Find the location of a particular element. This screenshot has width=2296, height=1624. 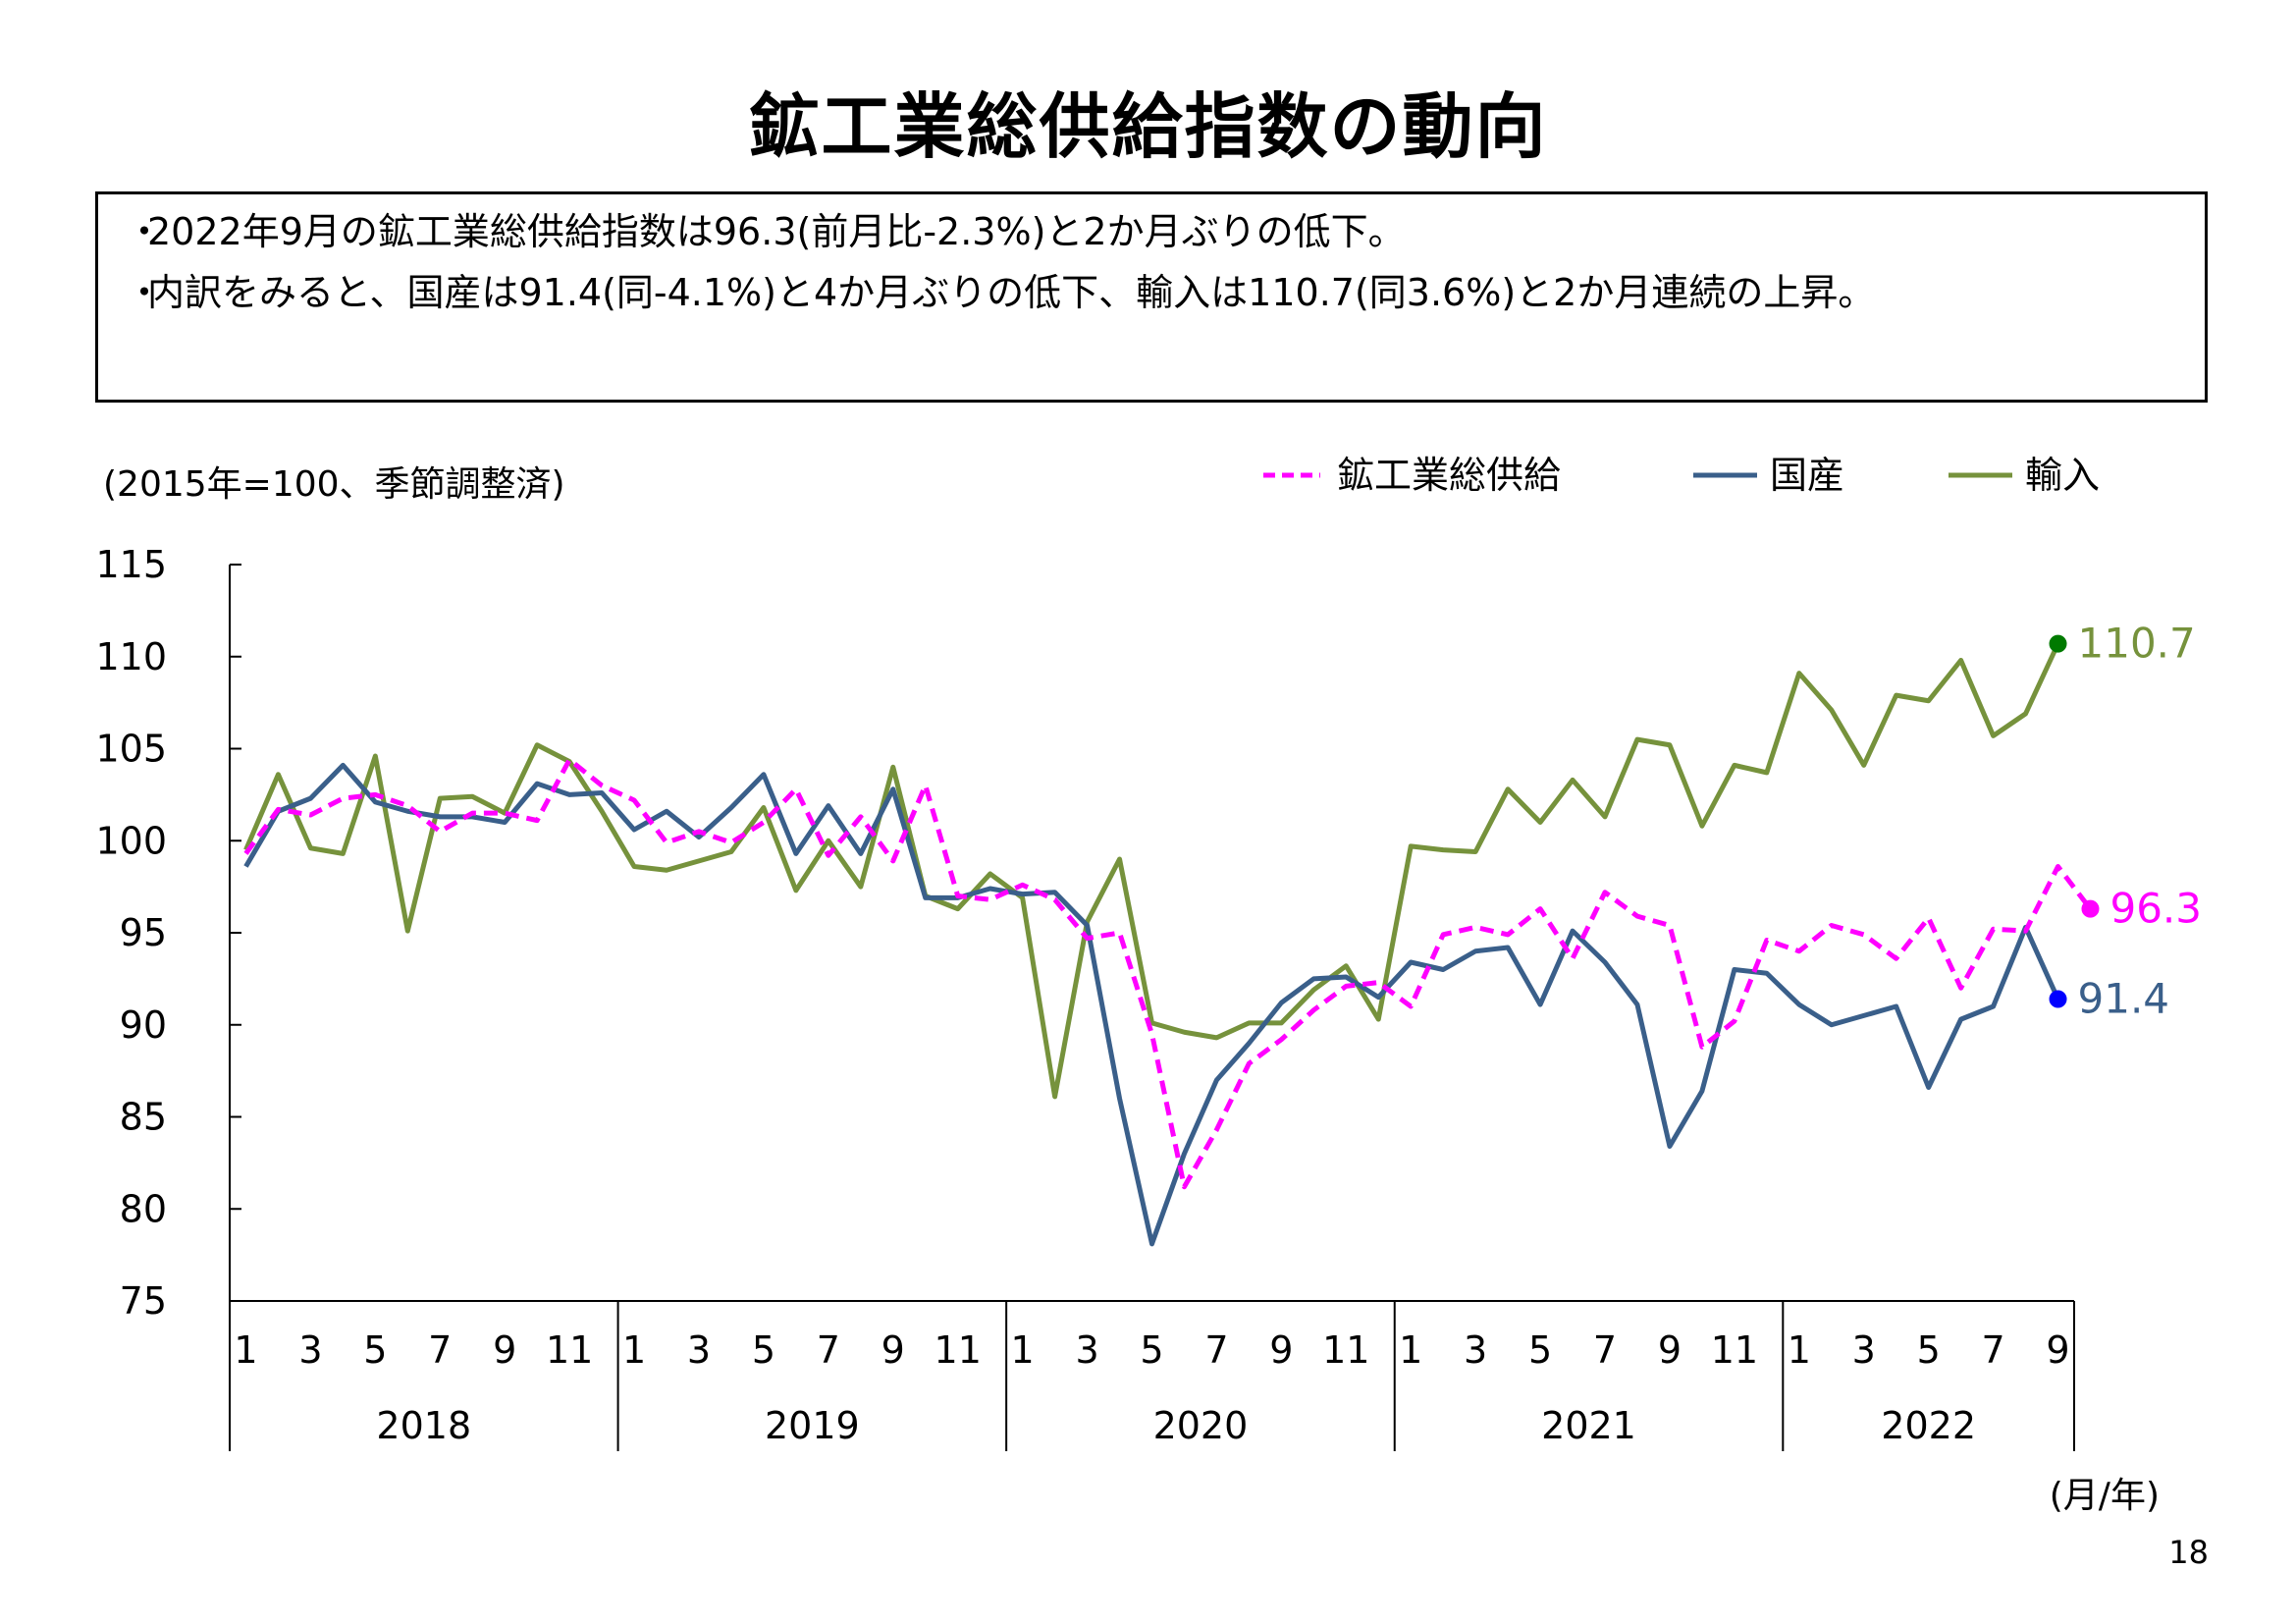

year-label: 2021 is located at coordinates (1589, 1425).